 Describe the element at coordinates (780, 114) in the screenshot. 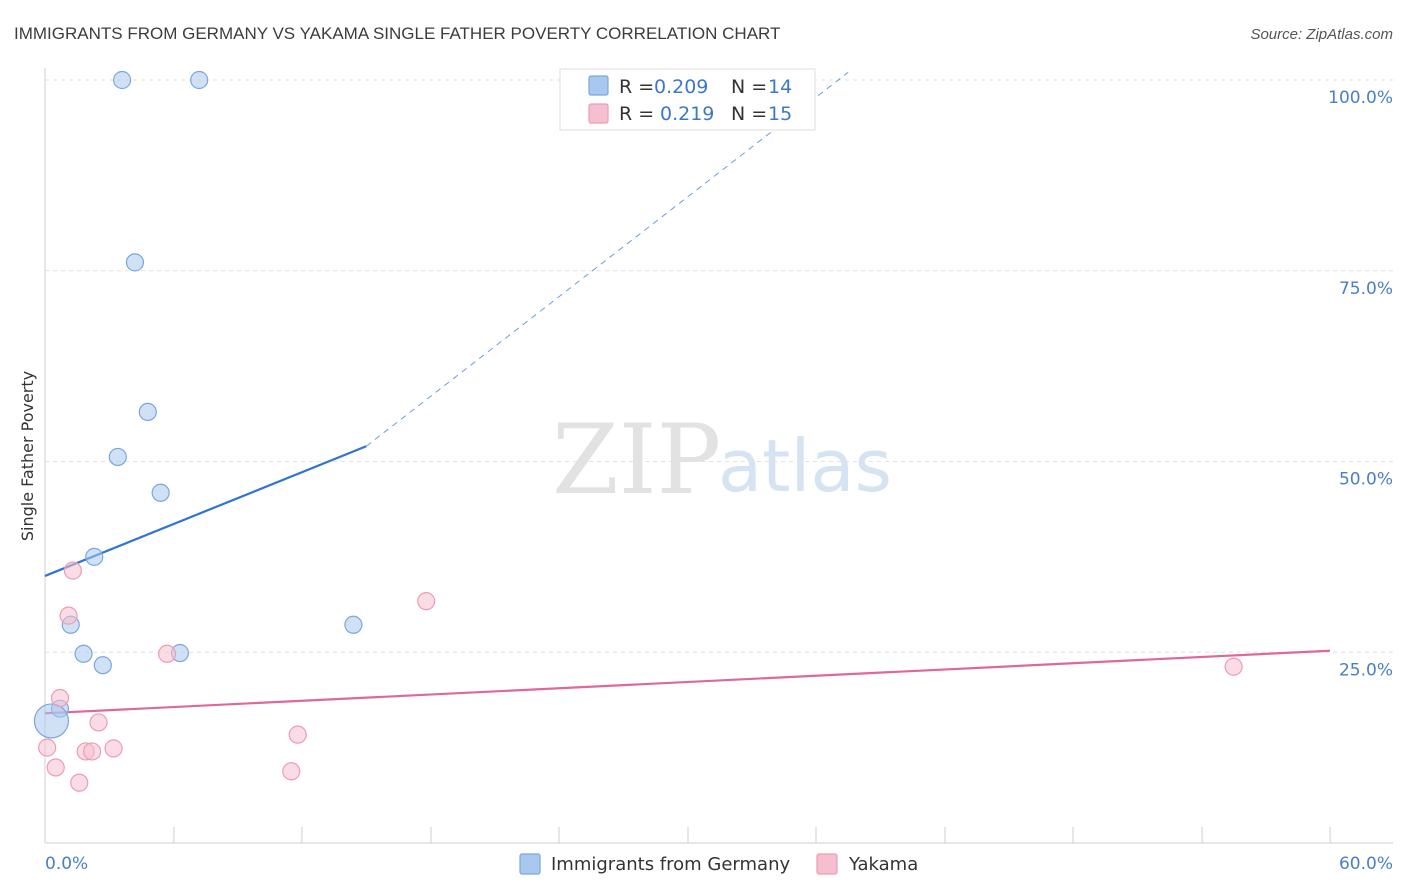

I see `legend-n-value-yakama: 15` at that location.